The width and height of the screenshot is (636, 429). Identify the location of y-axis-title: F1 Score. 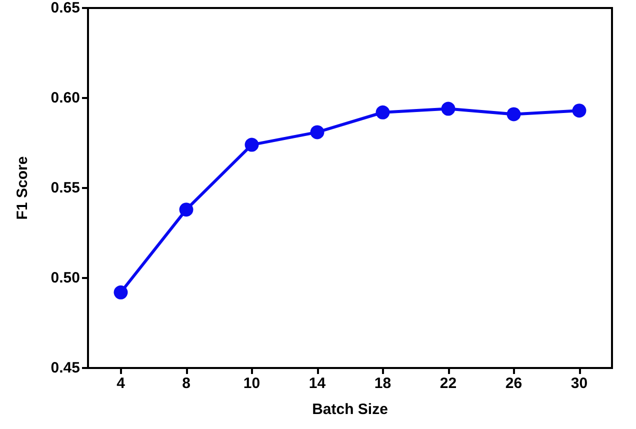
(22, 188).